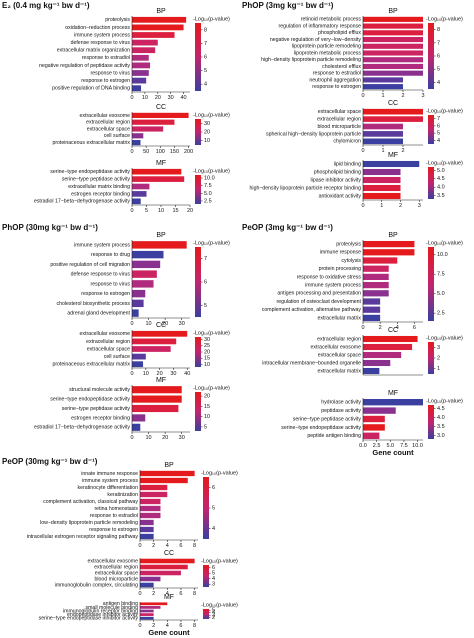  Describe the element at coordinates (438, 126) in the screenshot. I see `colorbar-tick-label: 6` at that location.